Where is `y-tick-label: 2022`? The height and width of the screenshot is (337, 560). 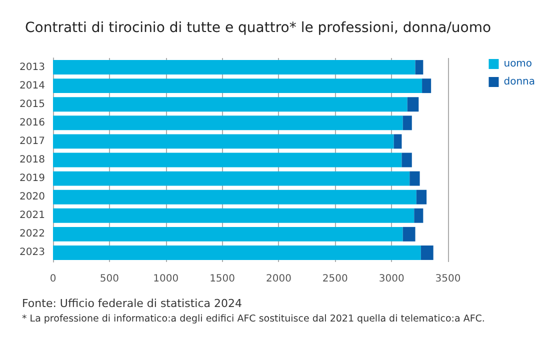 y-tick-label: 2022 is located at coordinates (32, 234).